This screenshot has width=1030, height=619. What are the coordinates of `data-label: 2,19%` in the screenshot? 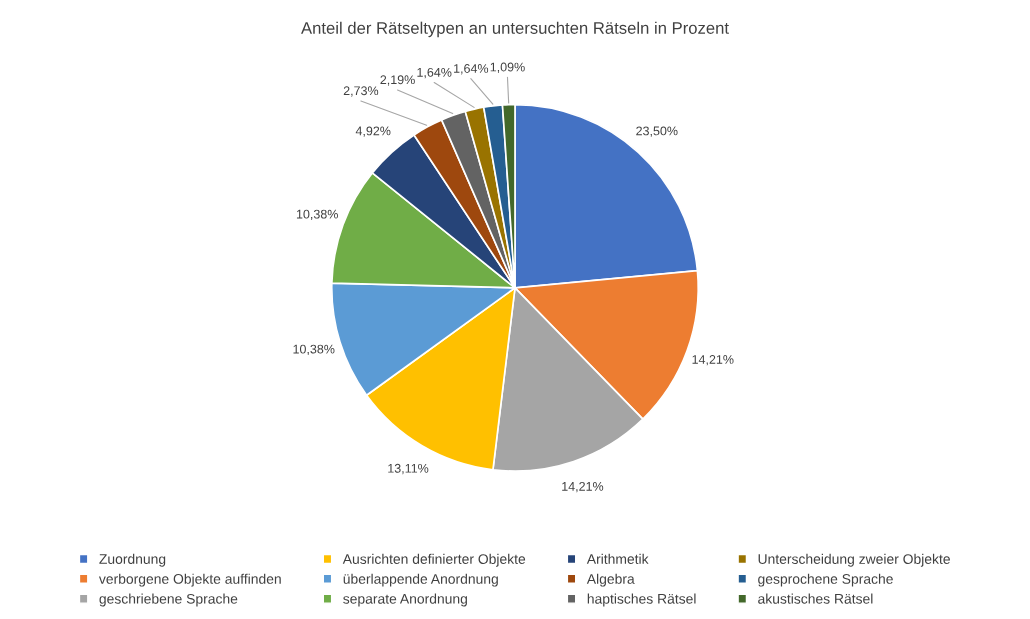 It's located at (397, 80).